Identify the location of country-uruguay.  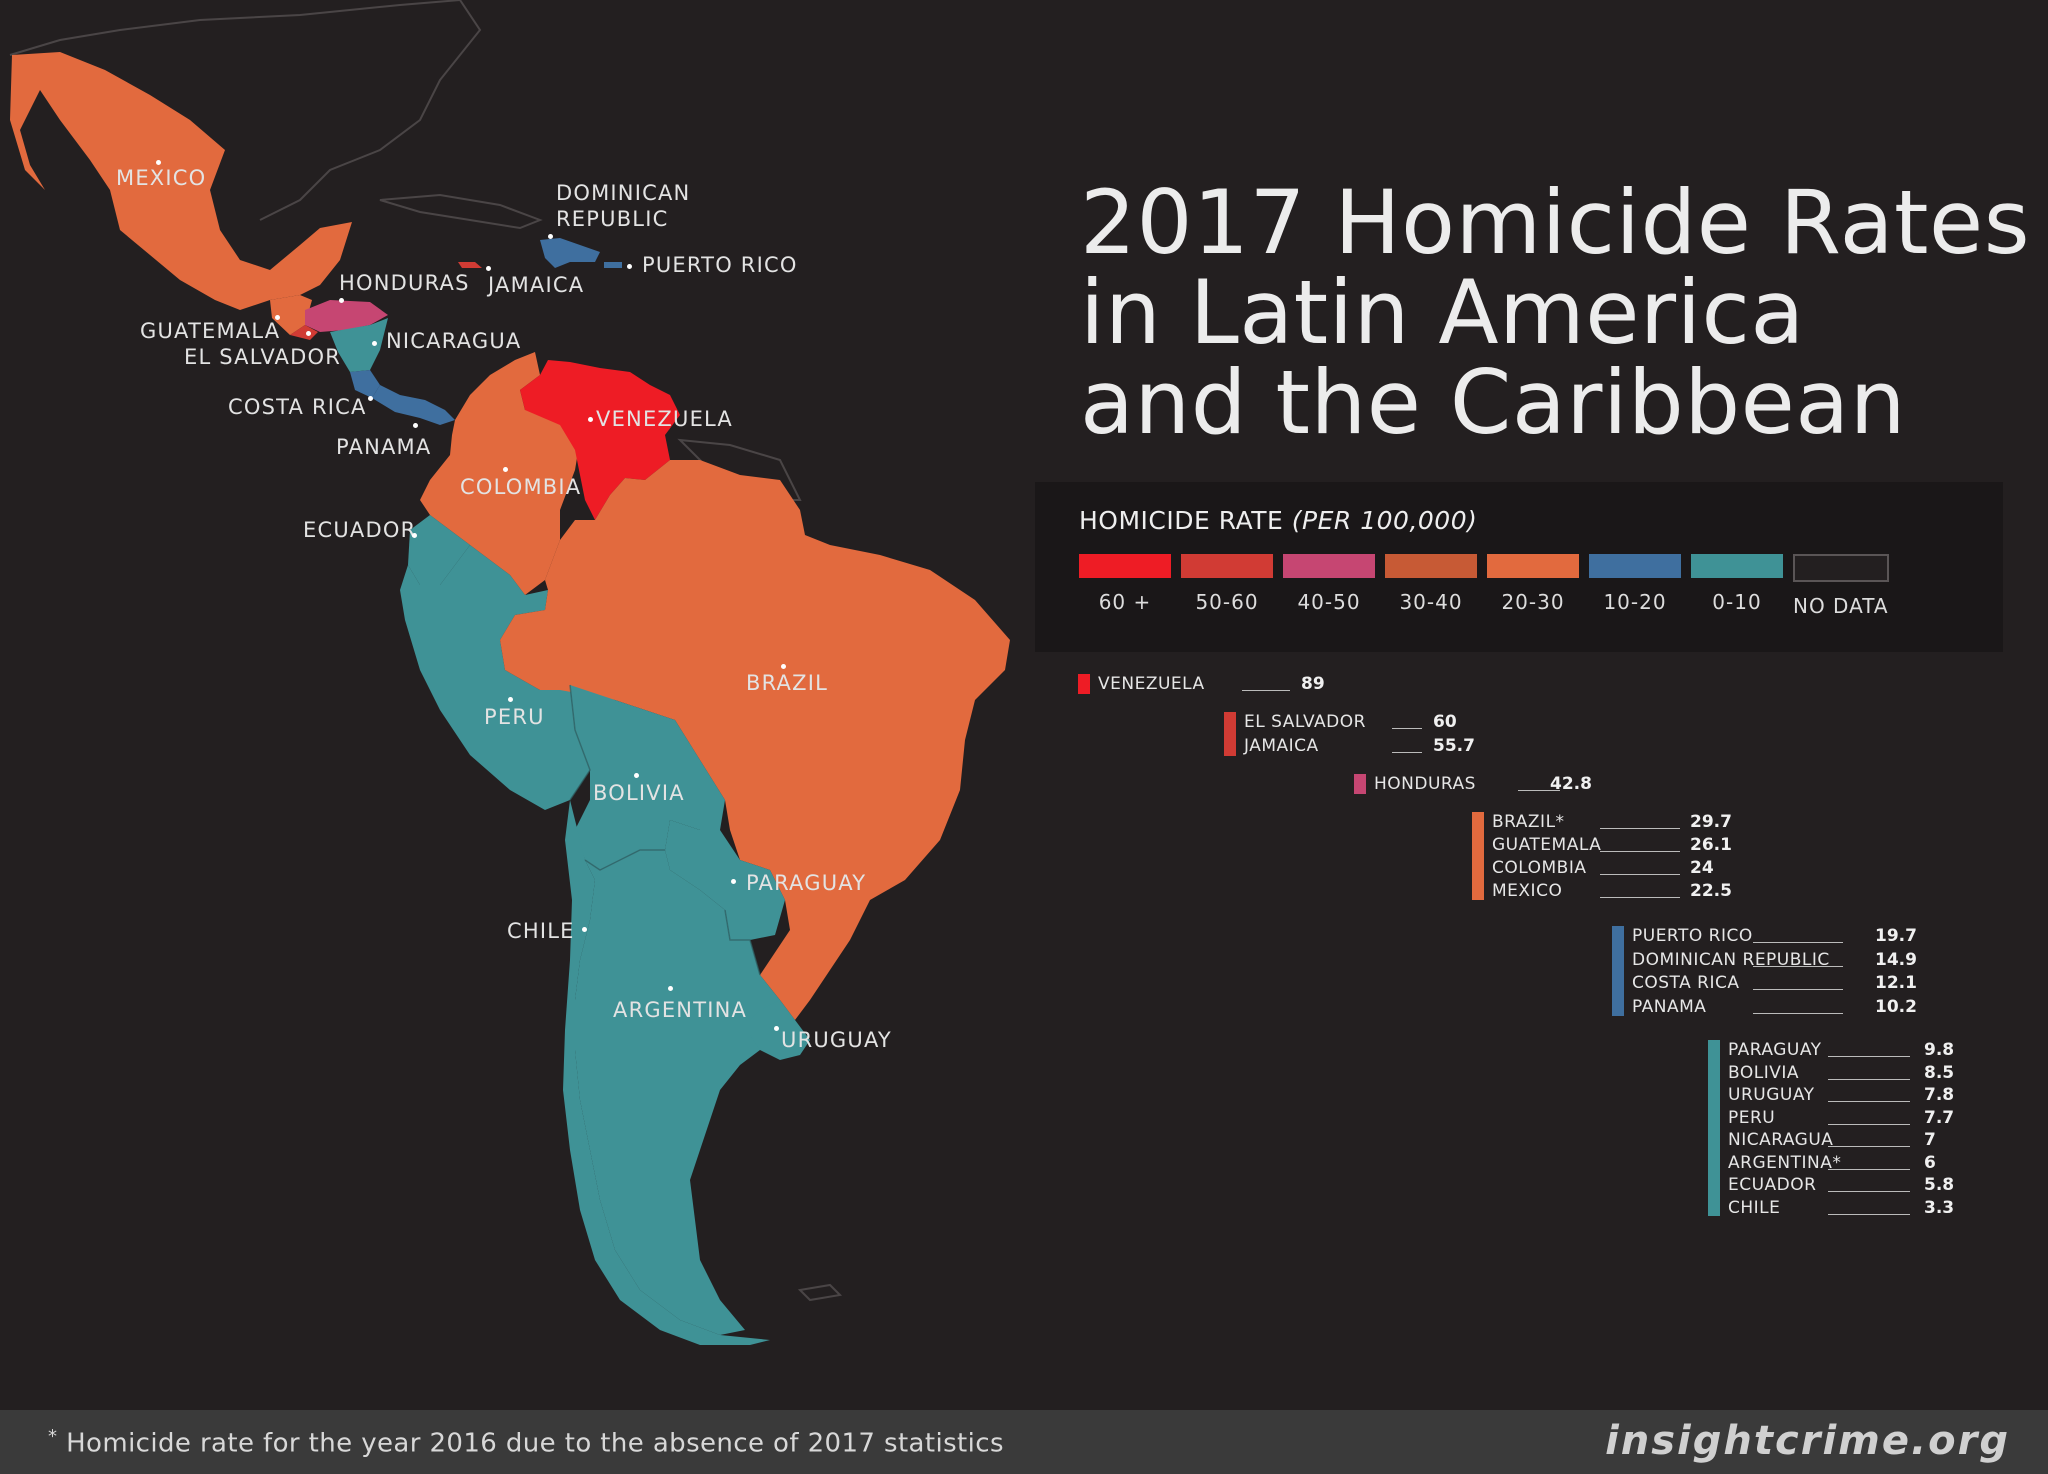
(780, 1030).